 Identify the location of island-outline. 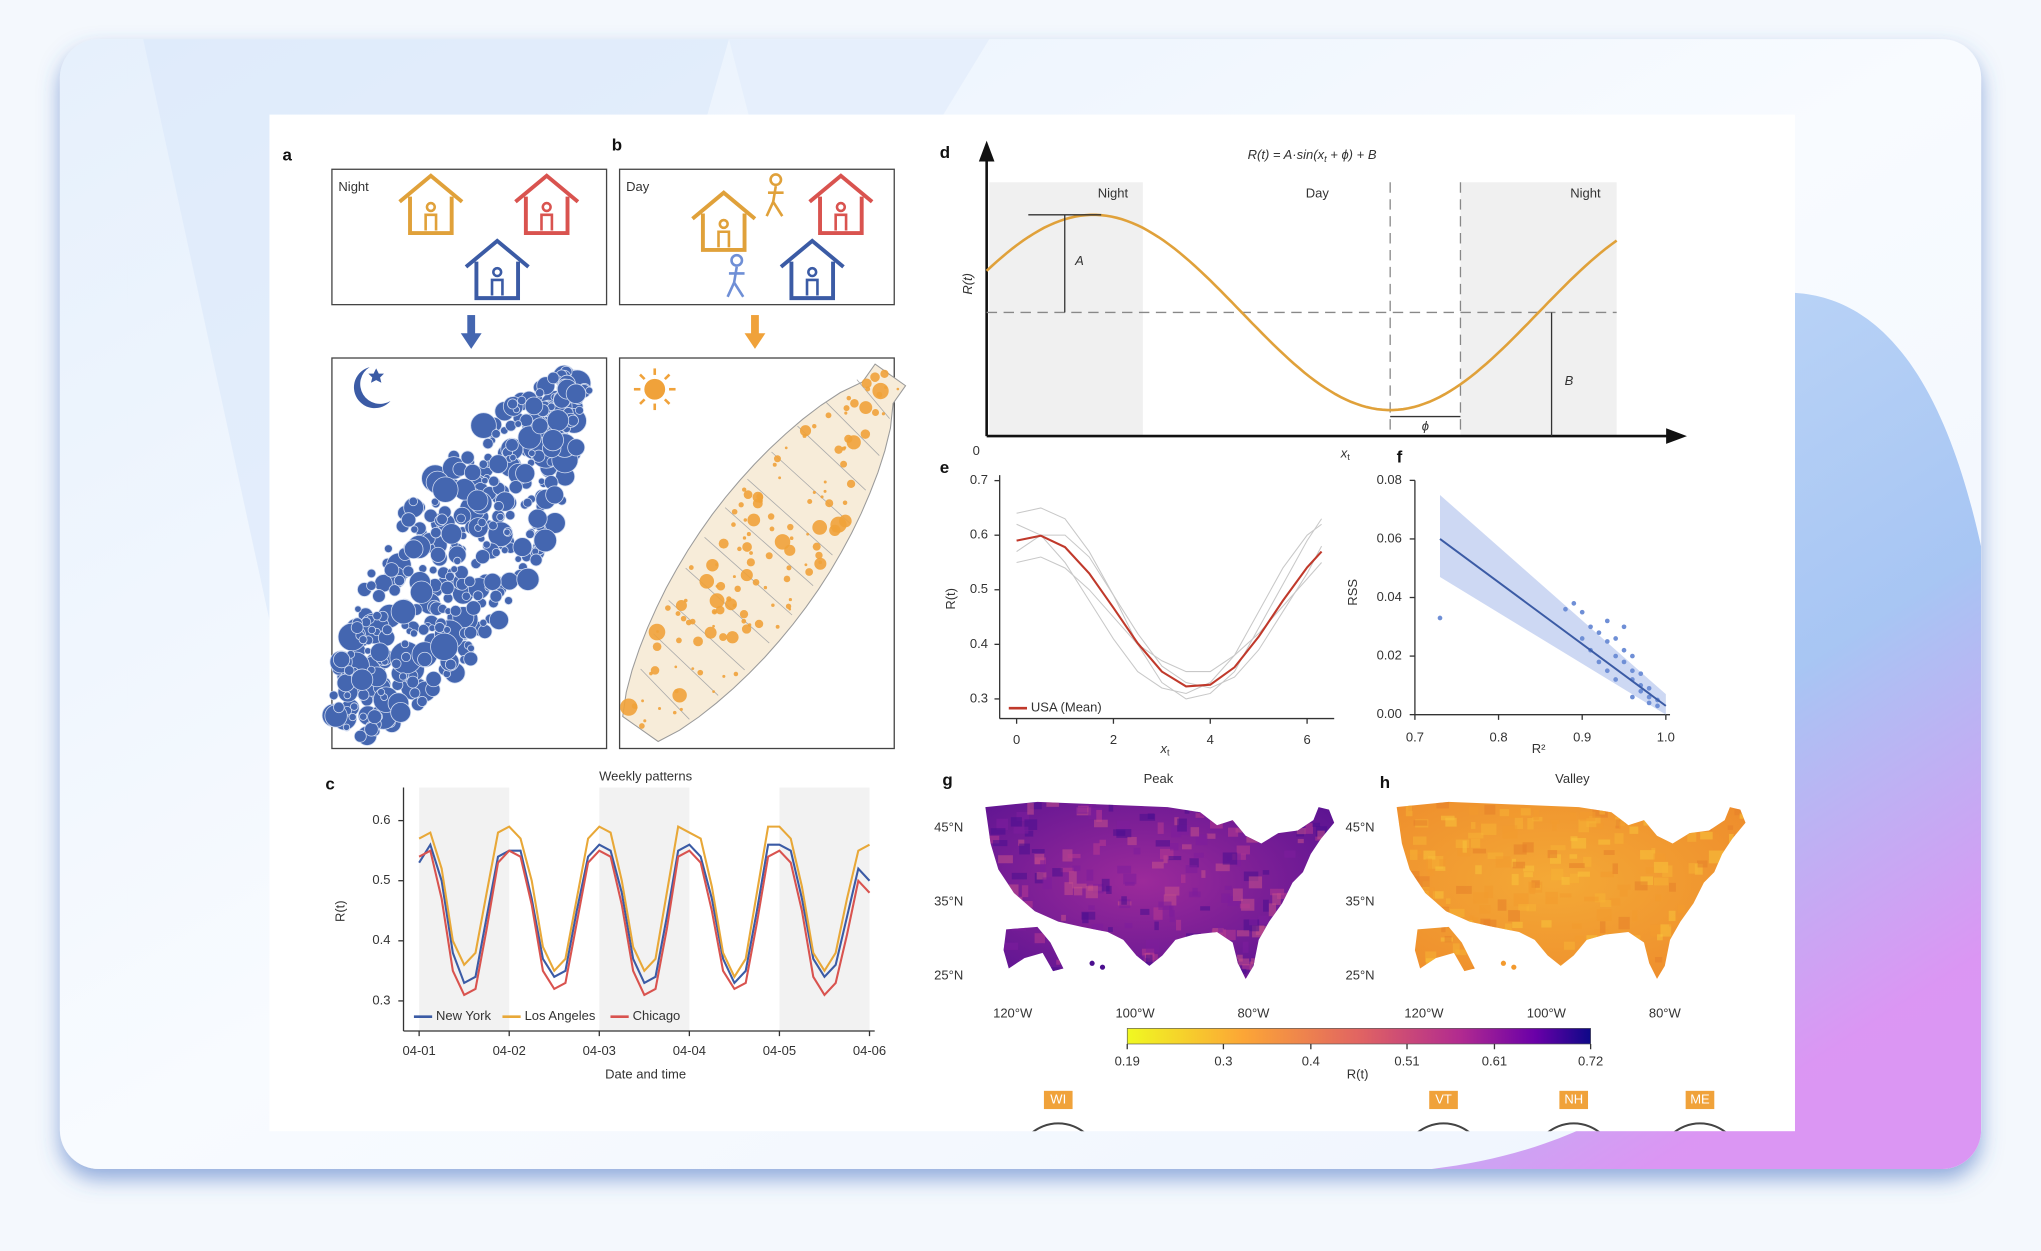
(764, 553).